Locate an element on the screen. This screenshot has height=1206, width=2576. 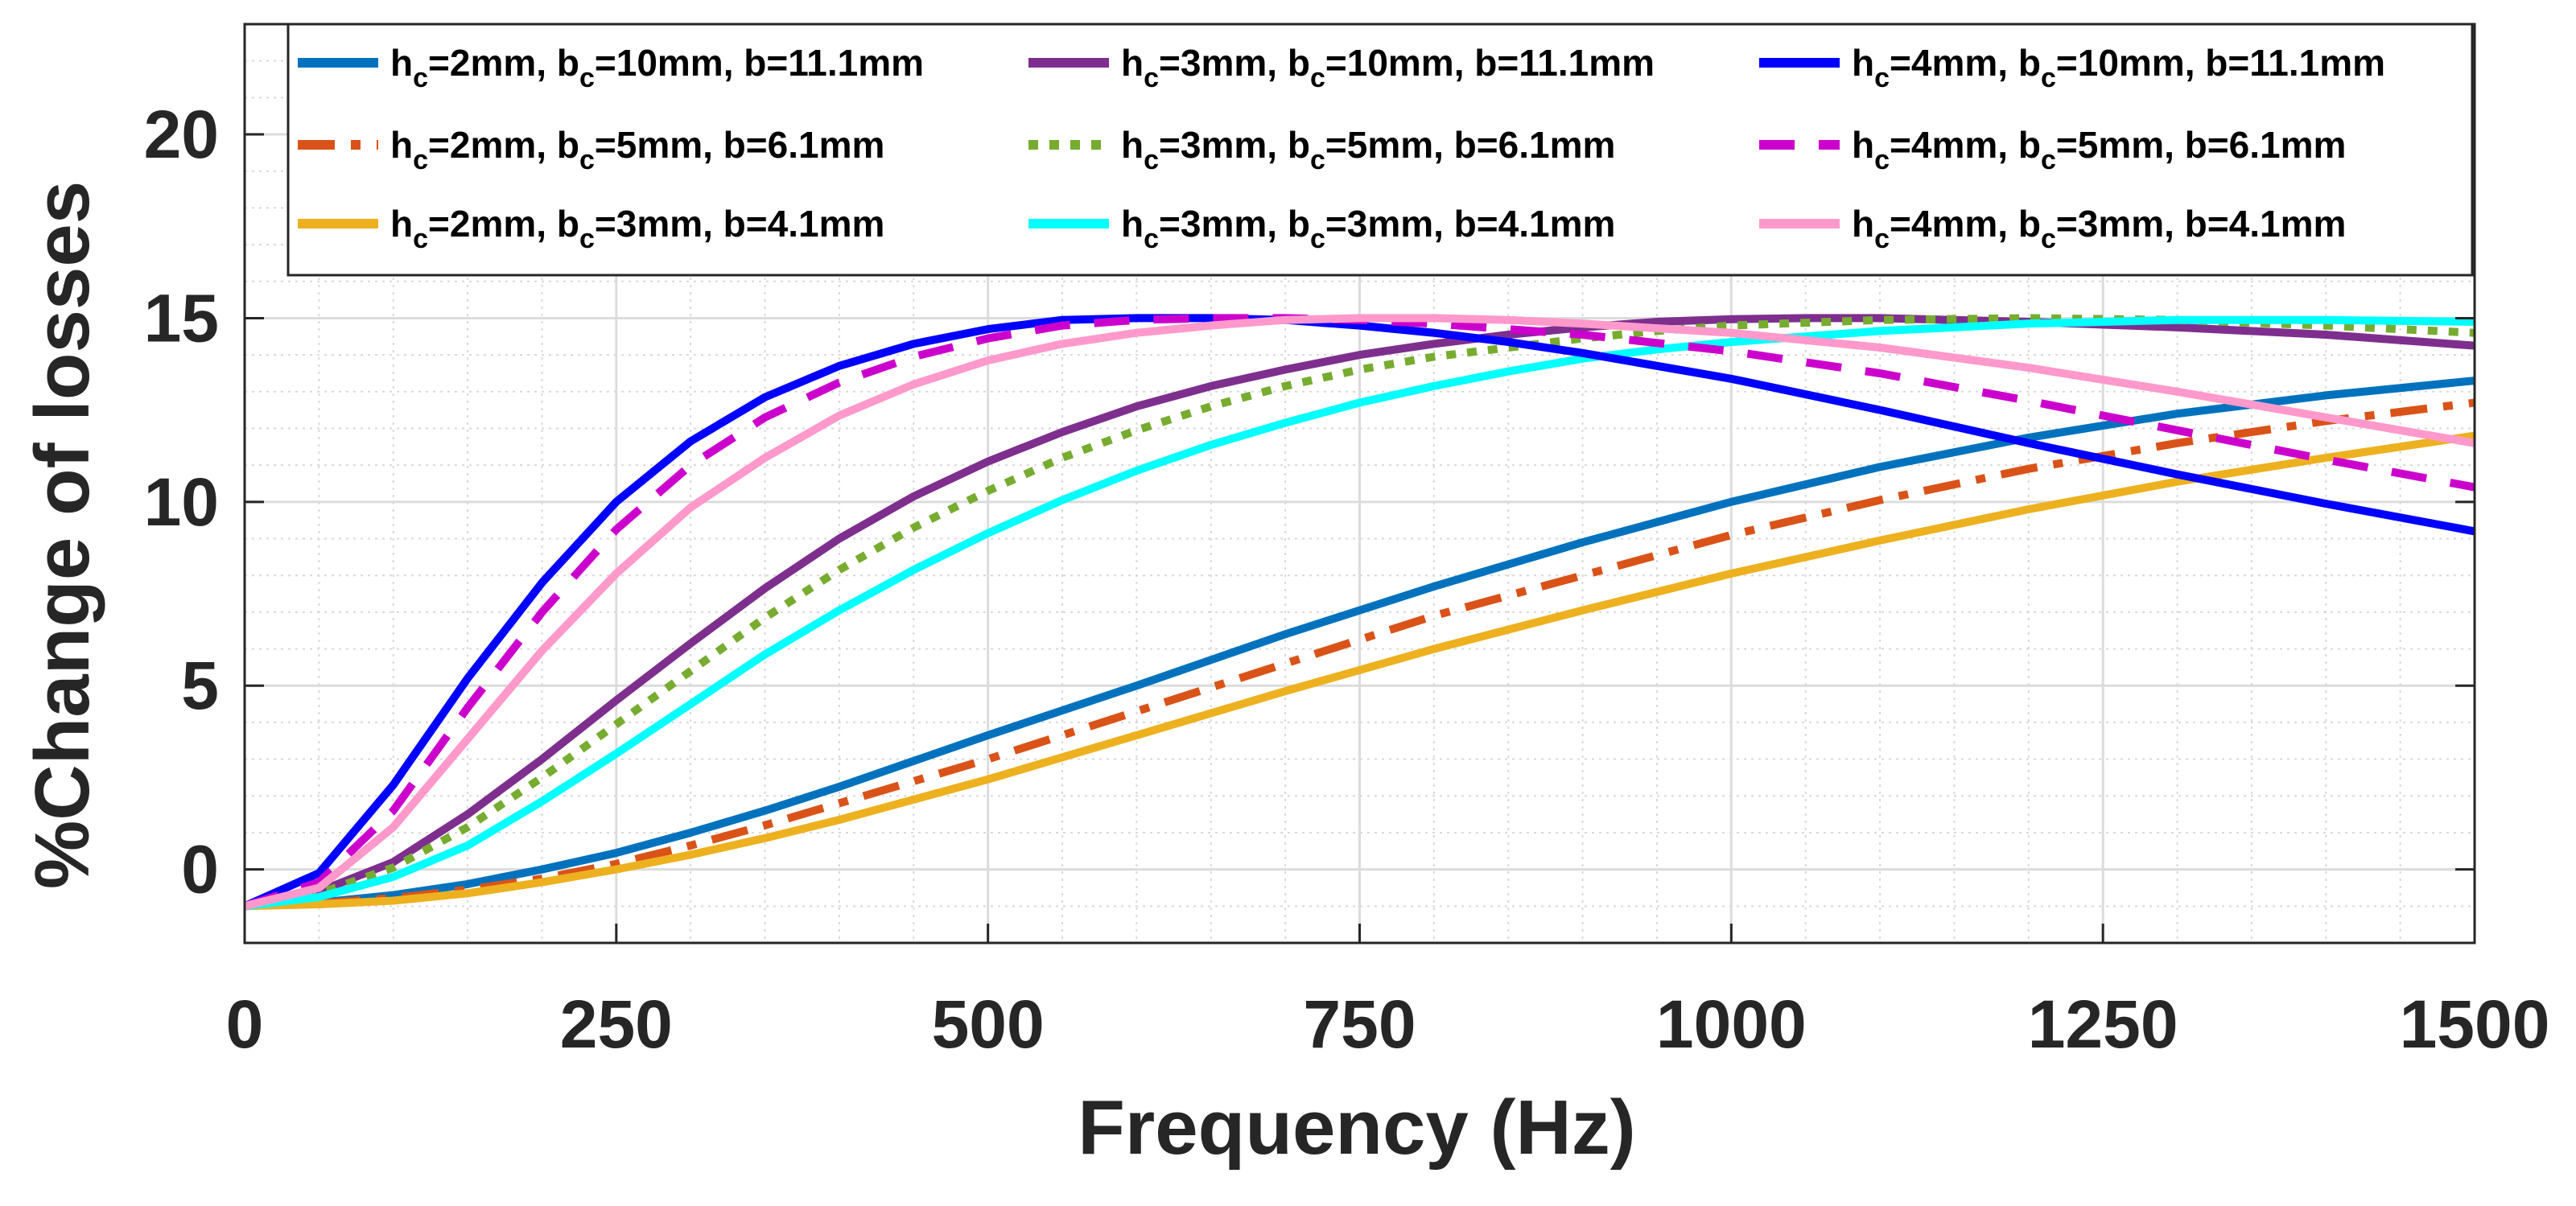
legend-label: hc=2mm, bc=5mm, b=6.1mm is located at coordinates (637, 149).